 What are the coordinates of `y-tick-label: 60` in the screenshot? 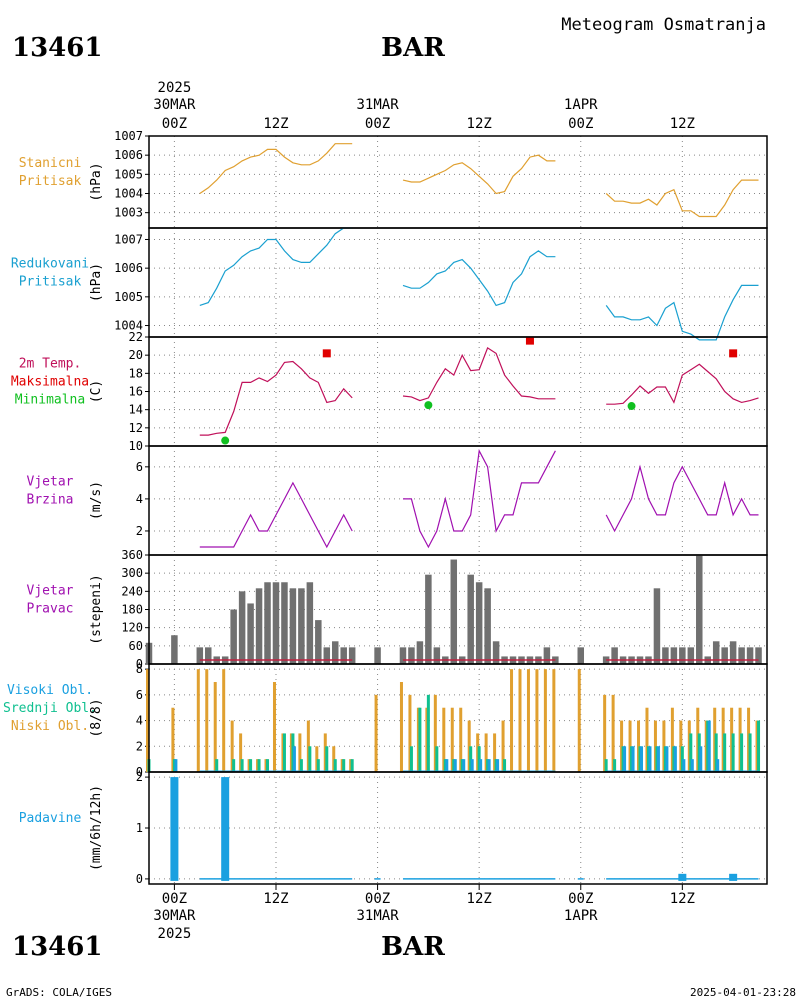 It's located at (136, 646).